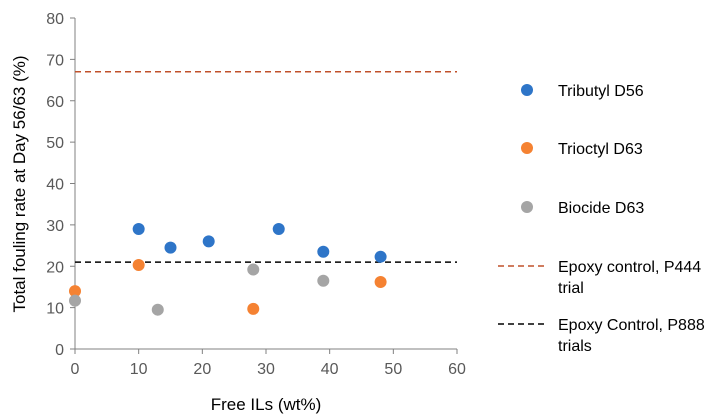  I want to click on y-tick-label: 20, so click(55, 267).